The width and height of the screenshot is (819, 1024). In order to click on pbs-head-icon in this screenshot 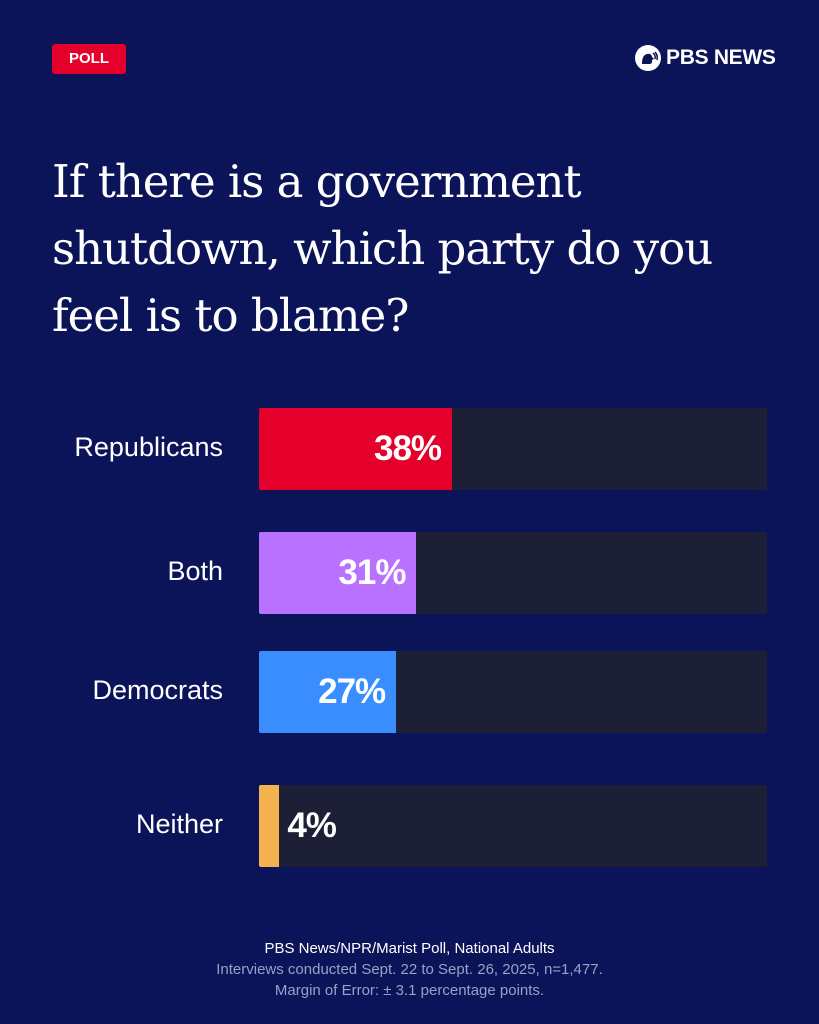, I will do `click(648, 58)`.